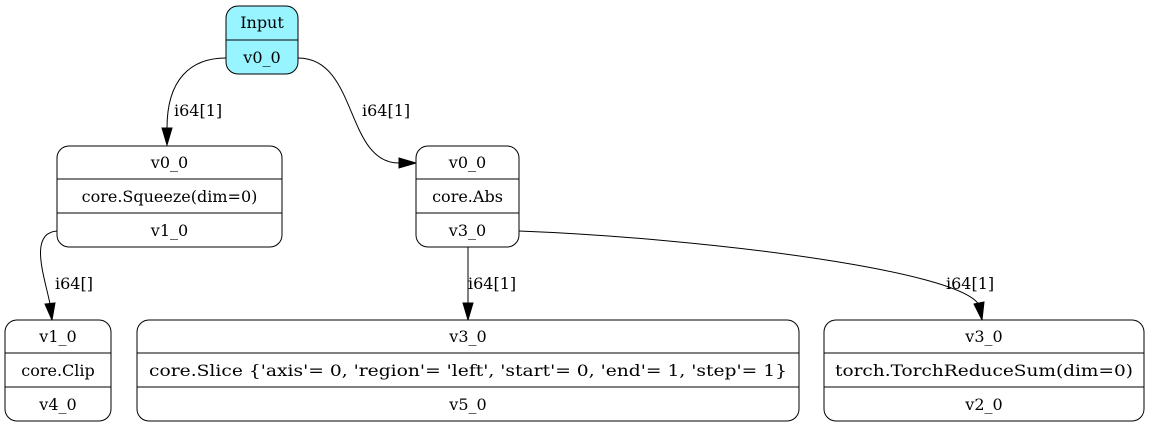 The image size is (1150, 427). Describe the element at coordinates (57, 404) in the screenshot. I see `node-output-var: v4_0` at that location.